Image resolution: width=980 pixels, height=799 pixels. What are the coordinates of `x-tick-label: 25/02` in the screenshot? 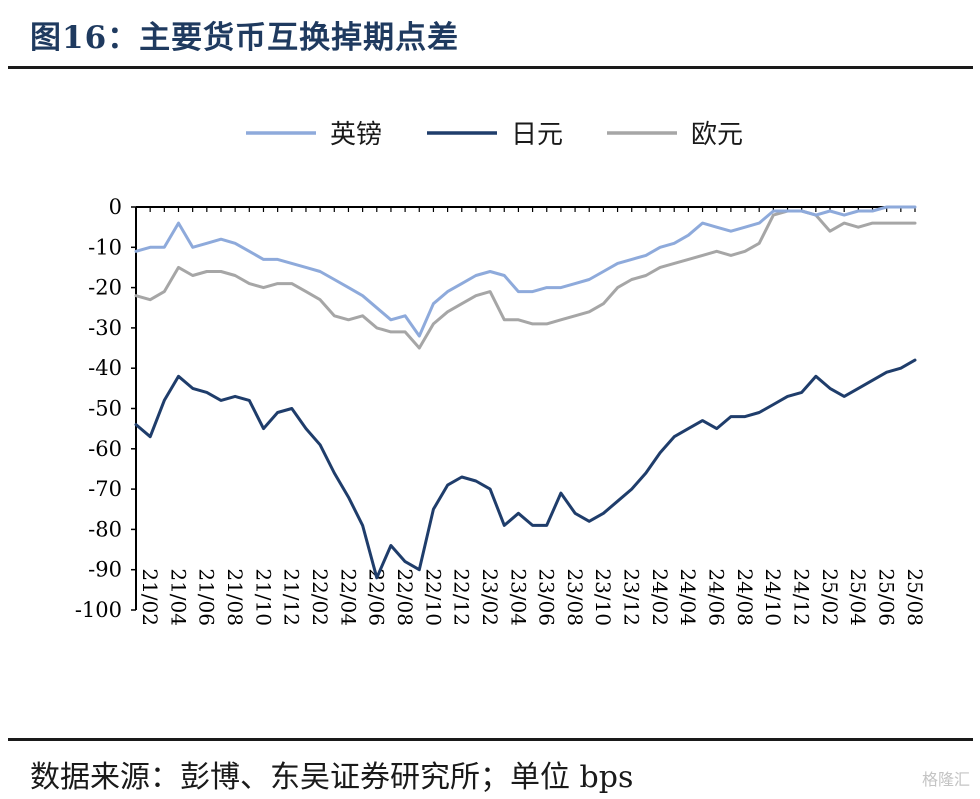 It's located at (830, 597).